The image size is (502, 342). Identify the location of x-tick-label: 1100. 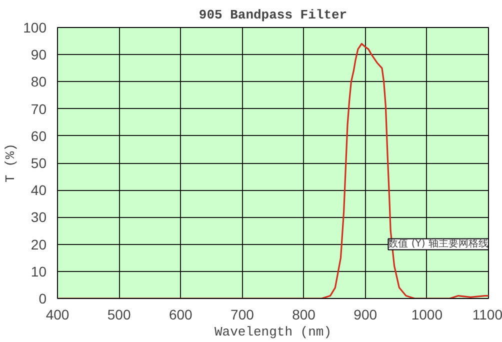
(487, 314).